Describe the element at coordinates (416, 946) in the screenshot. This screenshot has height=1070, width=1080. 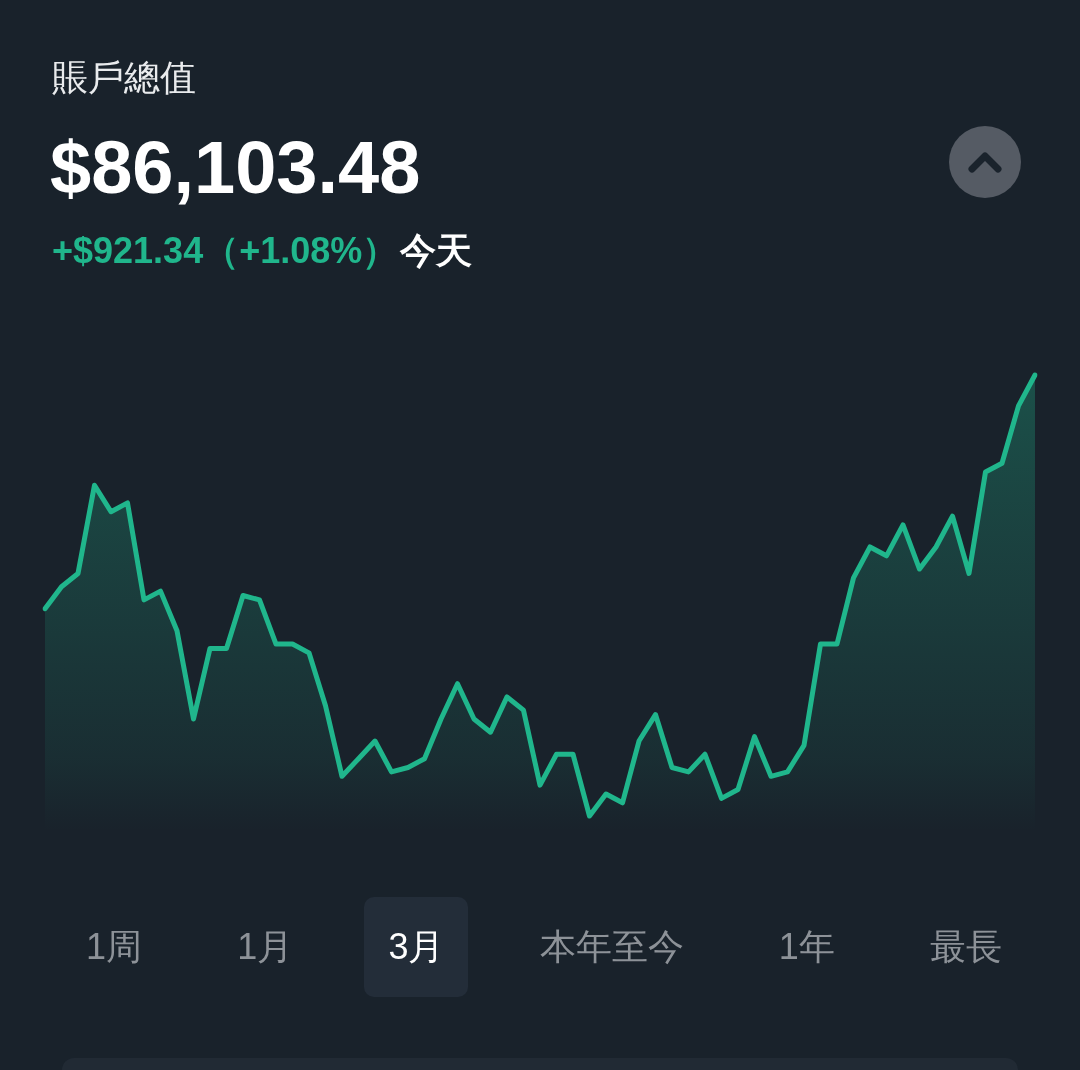
I see `text: 3月` at that location.